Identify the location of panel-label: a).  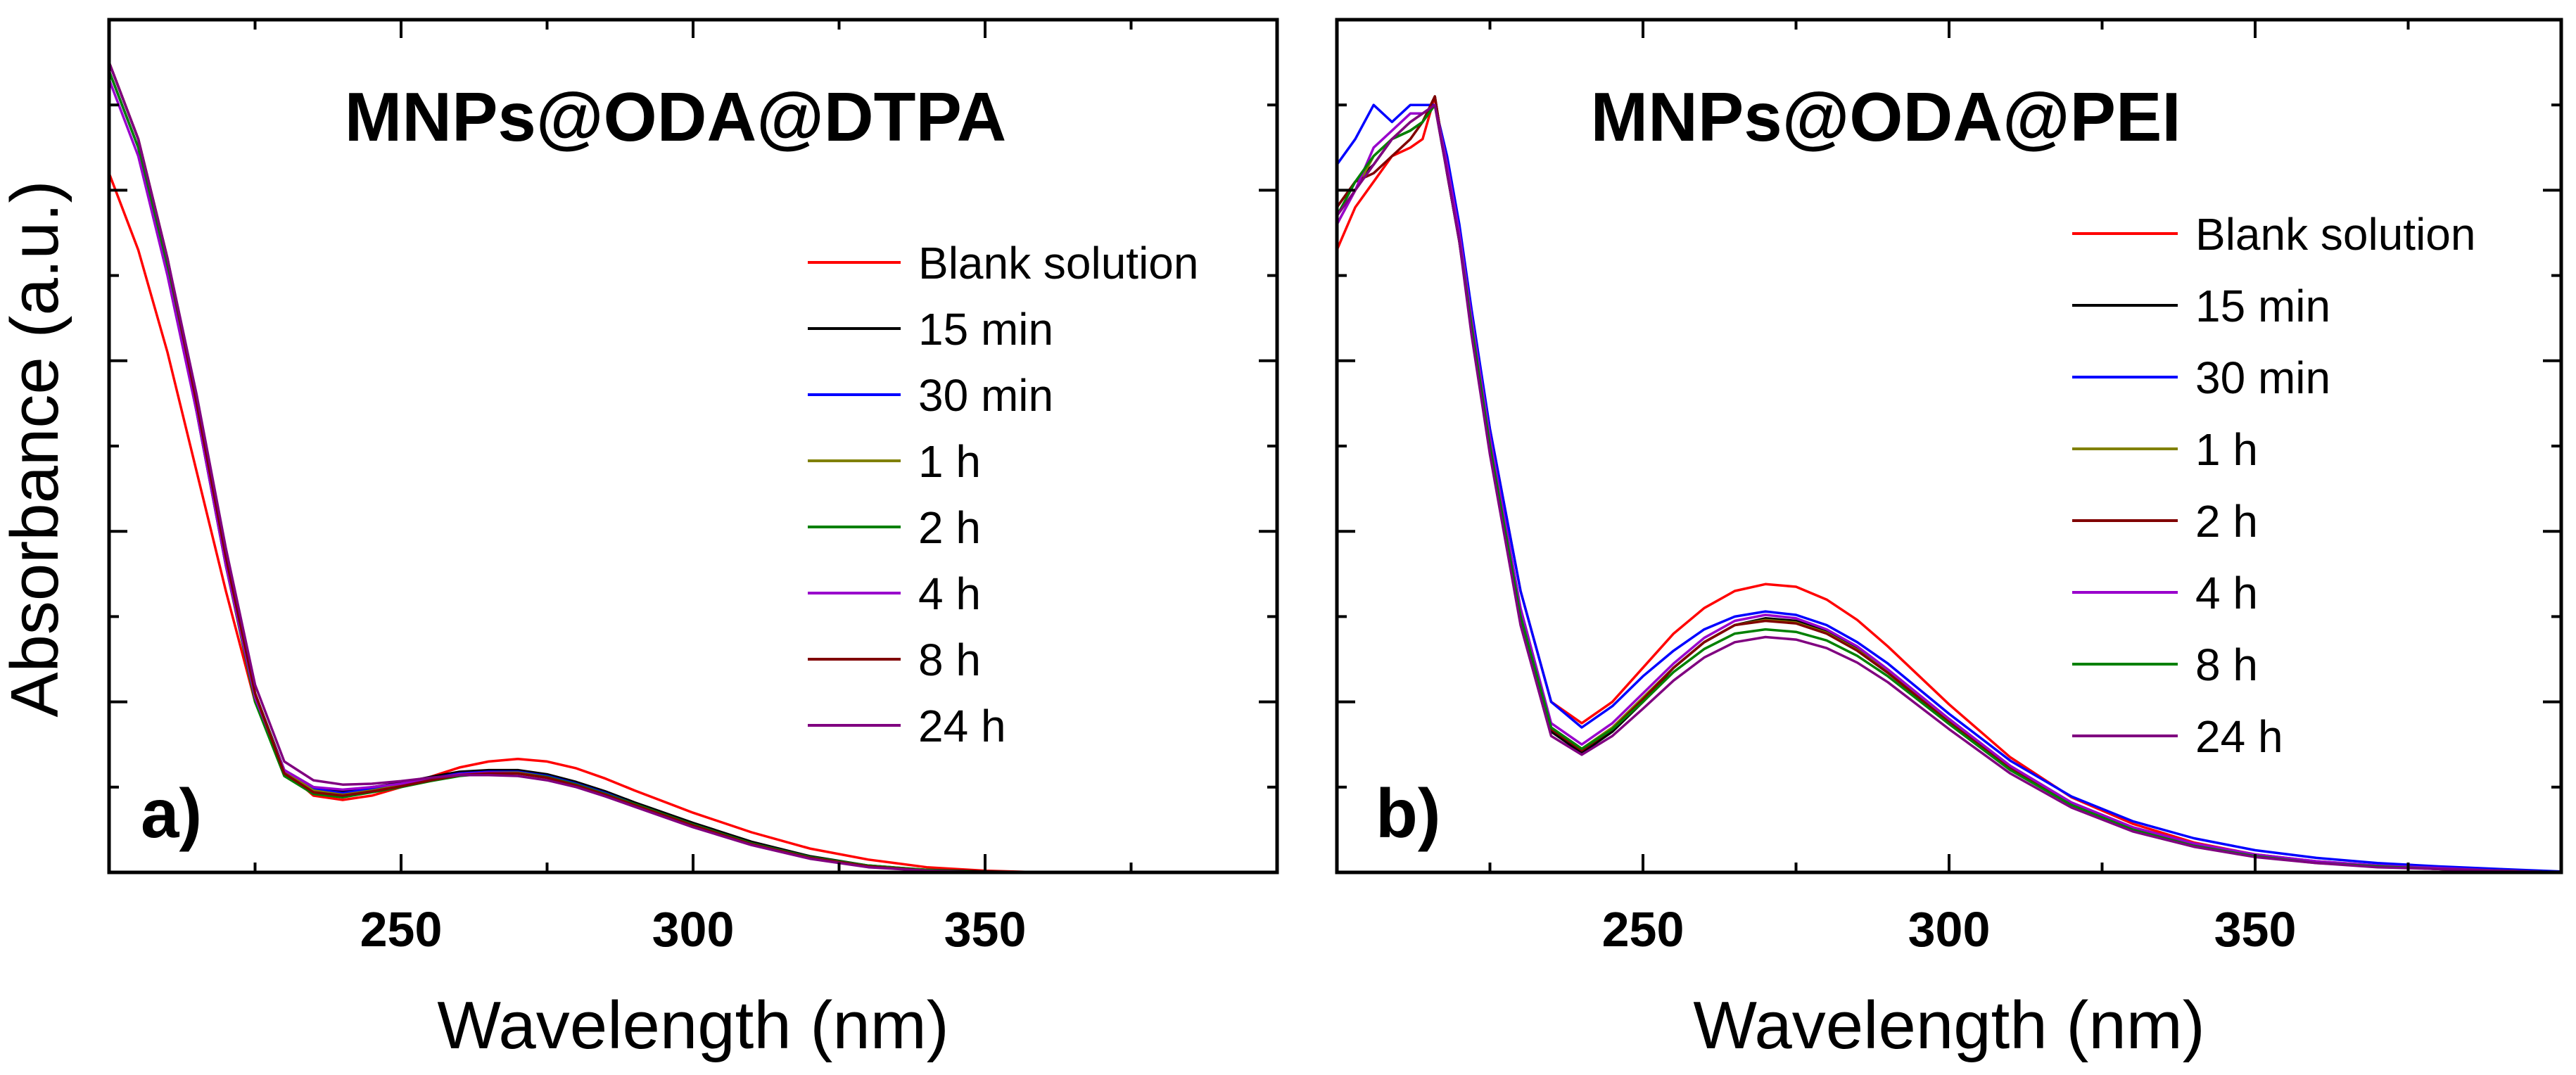
(171, 814).